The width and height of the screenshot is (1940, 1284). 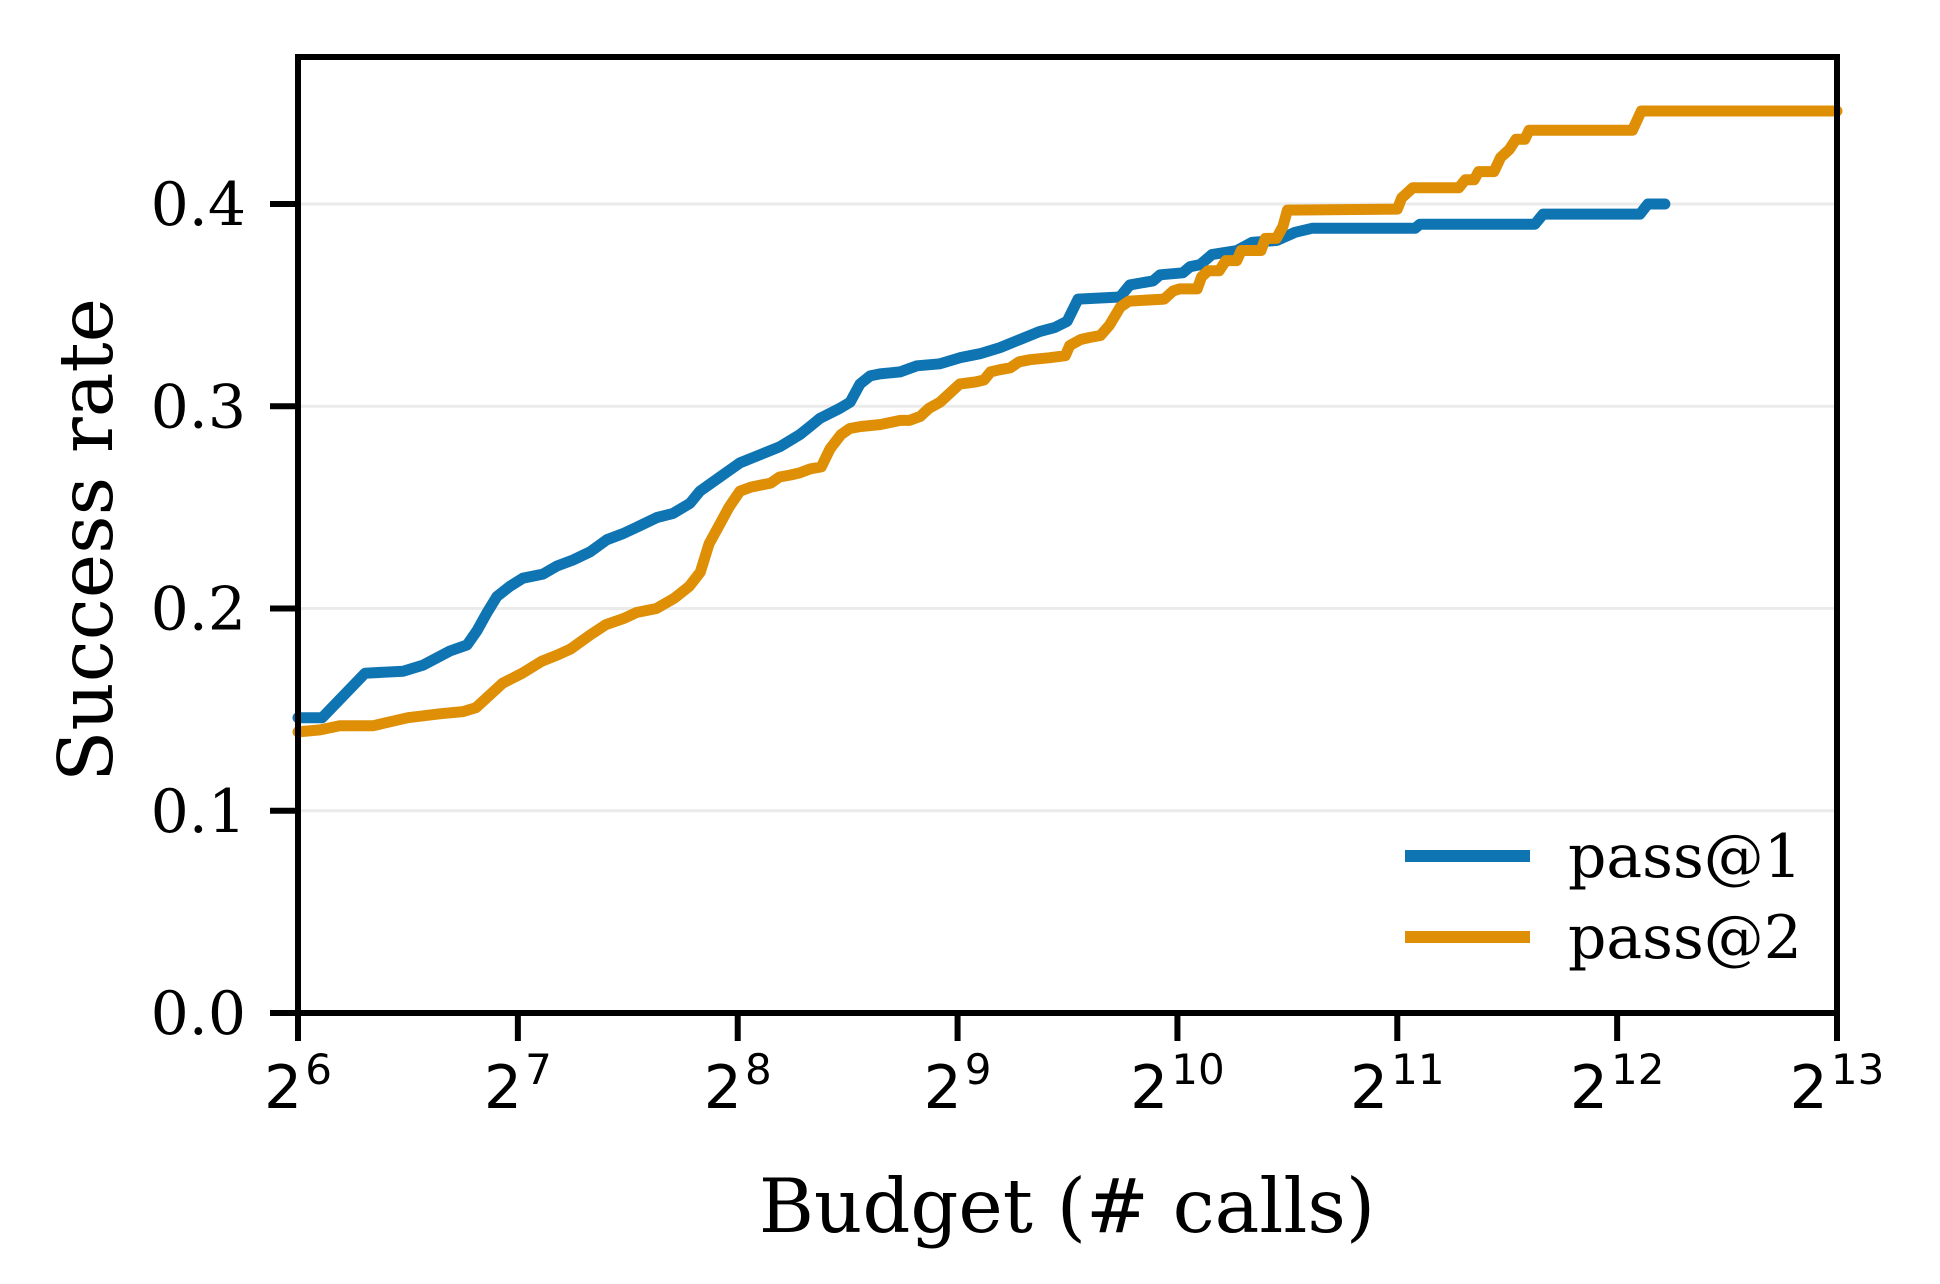 What do you see at coordinates (1397, 1084) in the screenshot?
I see `x-tick-label-2e11: 211` at bounding box center [1397, 1084].